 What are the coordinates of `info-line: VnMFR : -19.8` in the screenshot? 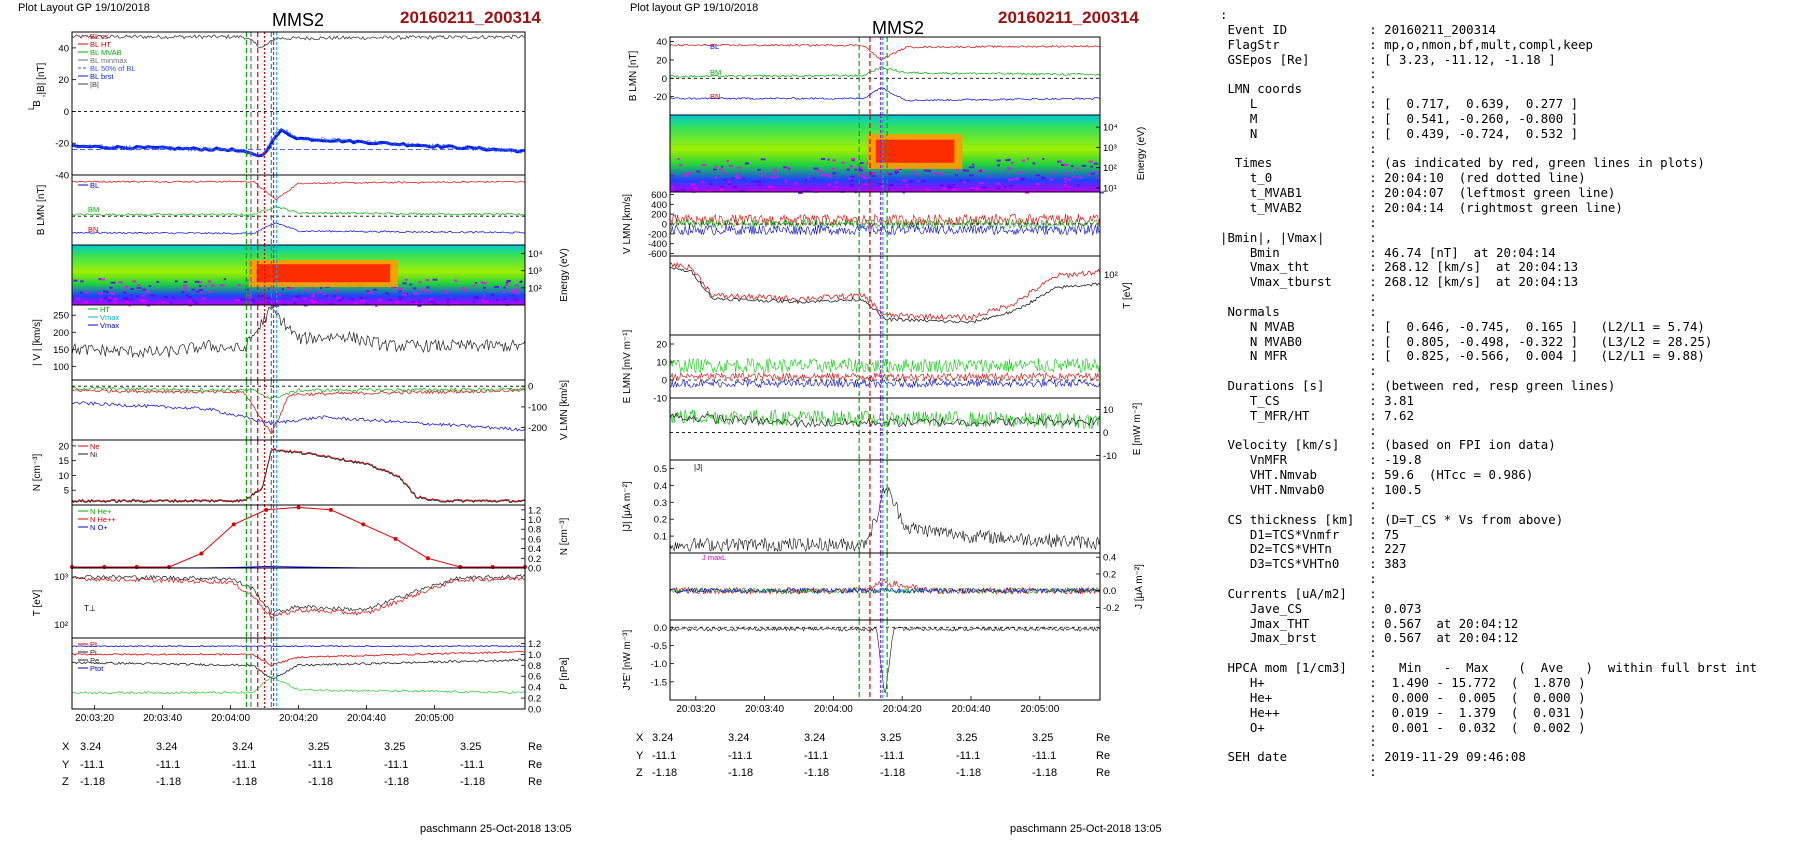 It's located at (1321, 460).